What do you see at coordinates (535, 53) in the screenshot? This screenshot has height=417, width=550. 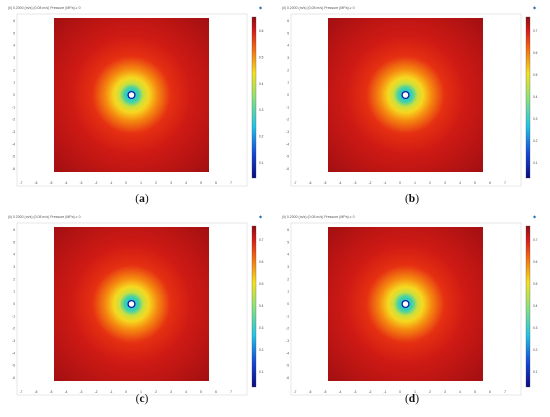 I see `tick-label: 0.6` at bounding box center [535, 53].